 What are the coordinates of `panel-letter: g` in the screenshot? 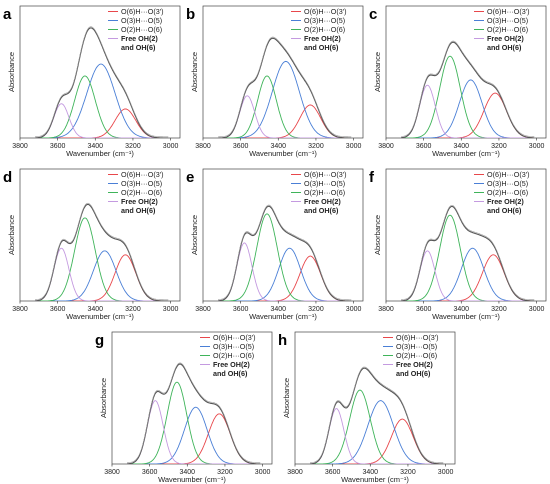 It's located at (99, 340).